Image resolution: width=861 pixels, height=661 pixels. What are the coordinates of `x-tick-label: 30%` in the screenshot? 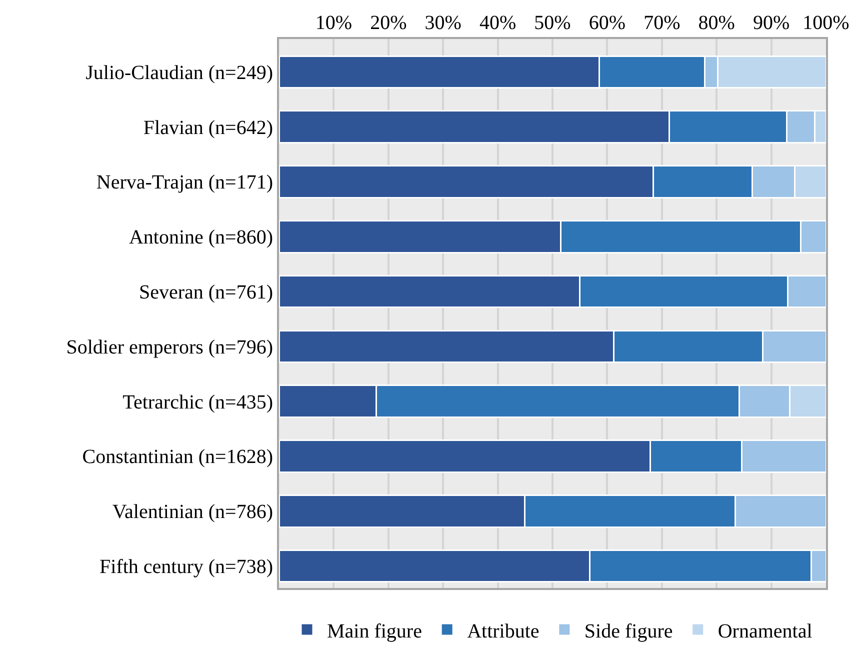 It's located at (443, 23).